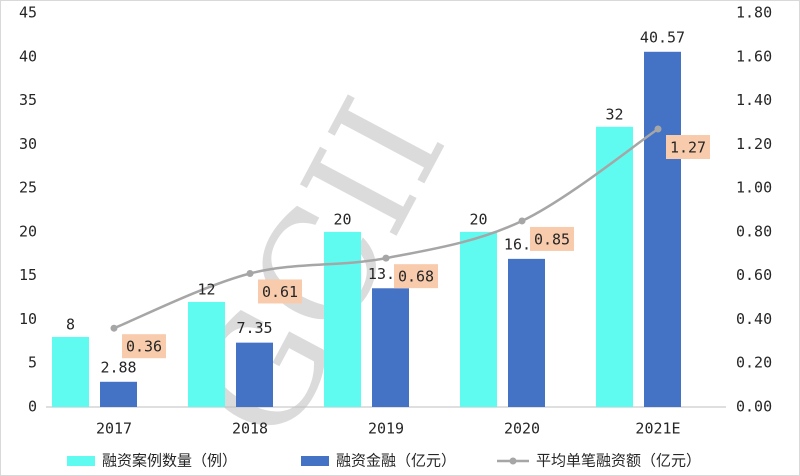 Image resolution: width=800 pixels, height=476 pixels. Describe the element at coordinates (28, 319) in the screenshot. I see `y-left-tick-label: 10` at that location.